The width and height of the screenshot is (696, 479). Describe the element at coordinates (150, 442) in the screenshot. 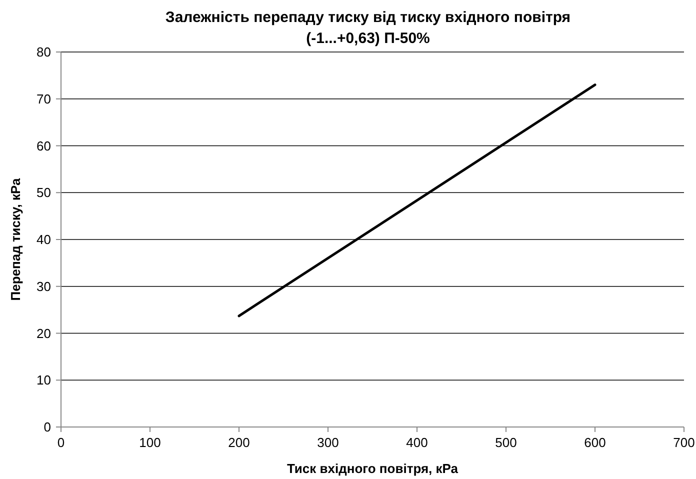

I see `x-tick-label: 100` at that location.